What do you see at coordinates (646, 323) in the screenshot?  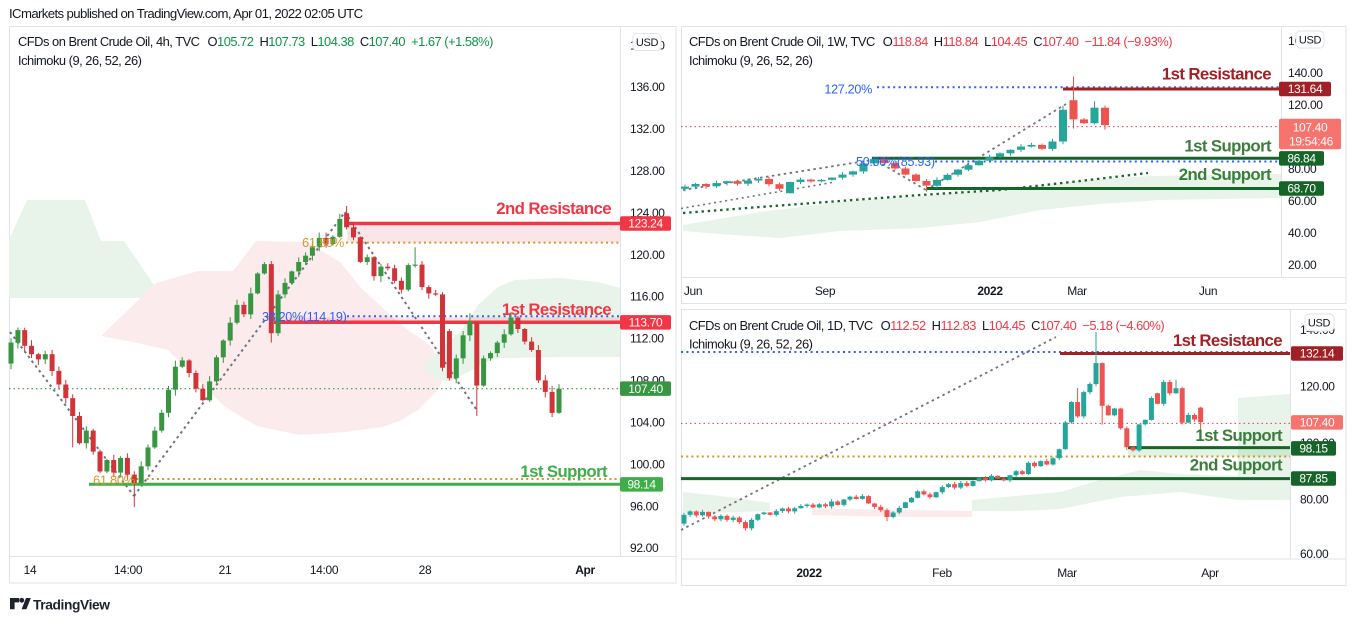 I see `svg-text: 113.70` at bounding box center [646, 323].